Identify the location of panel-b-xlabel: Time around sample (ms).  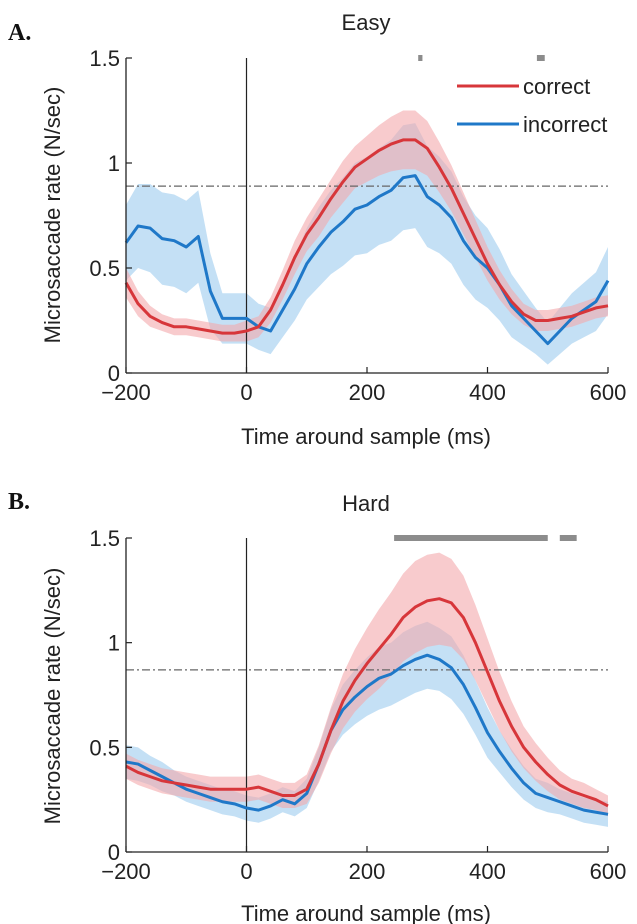
(366, 912).